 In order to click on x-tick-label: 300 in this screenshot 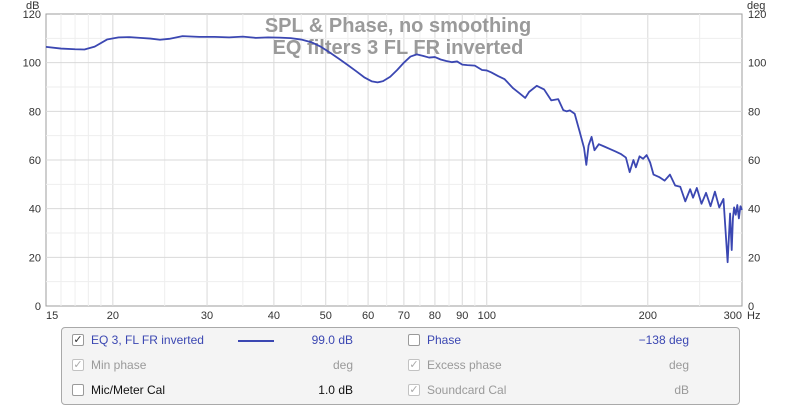, I will do `click(733, 316)`.